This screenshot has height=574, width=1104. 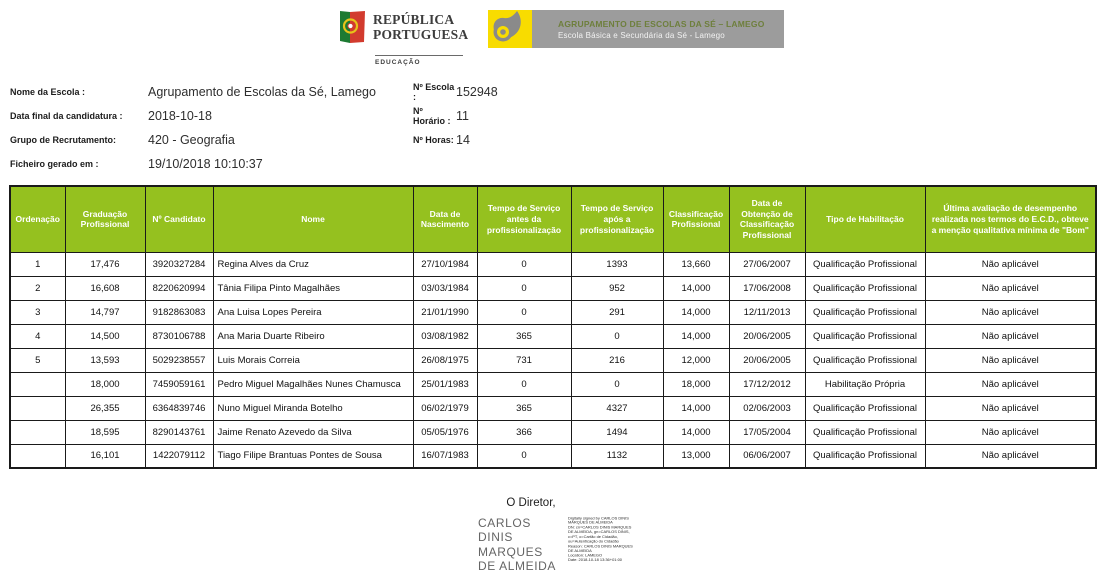 What do you see at coordinates (767, 264) in the screenshot?
I see `table-cell: 27/06/2007` at bounding box center [767, 264].